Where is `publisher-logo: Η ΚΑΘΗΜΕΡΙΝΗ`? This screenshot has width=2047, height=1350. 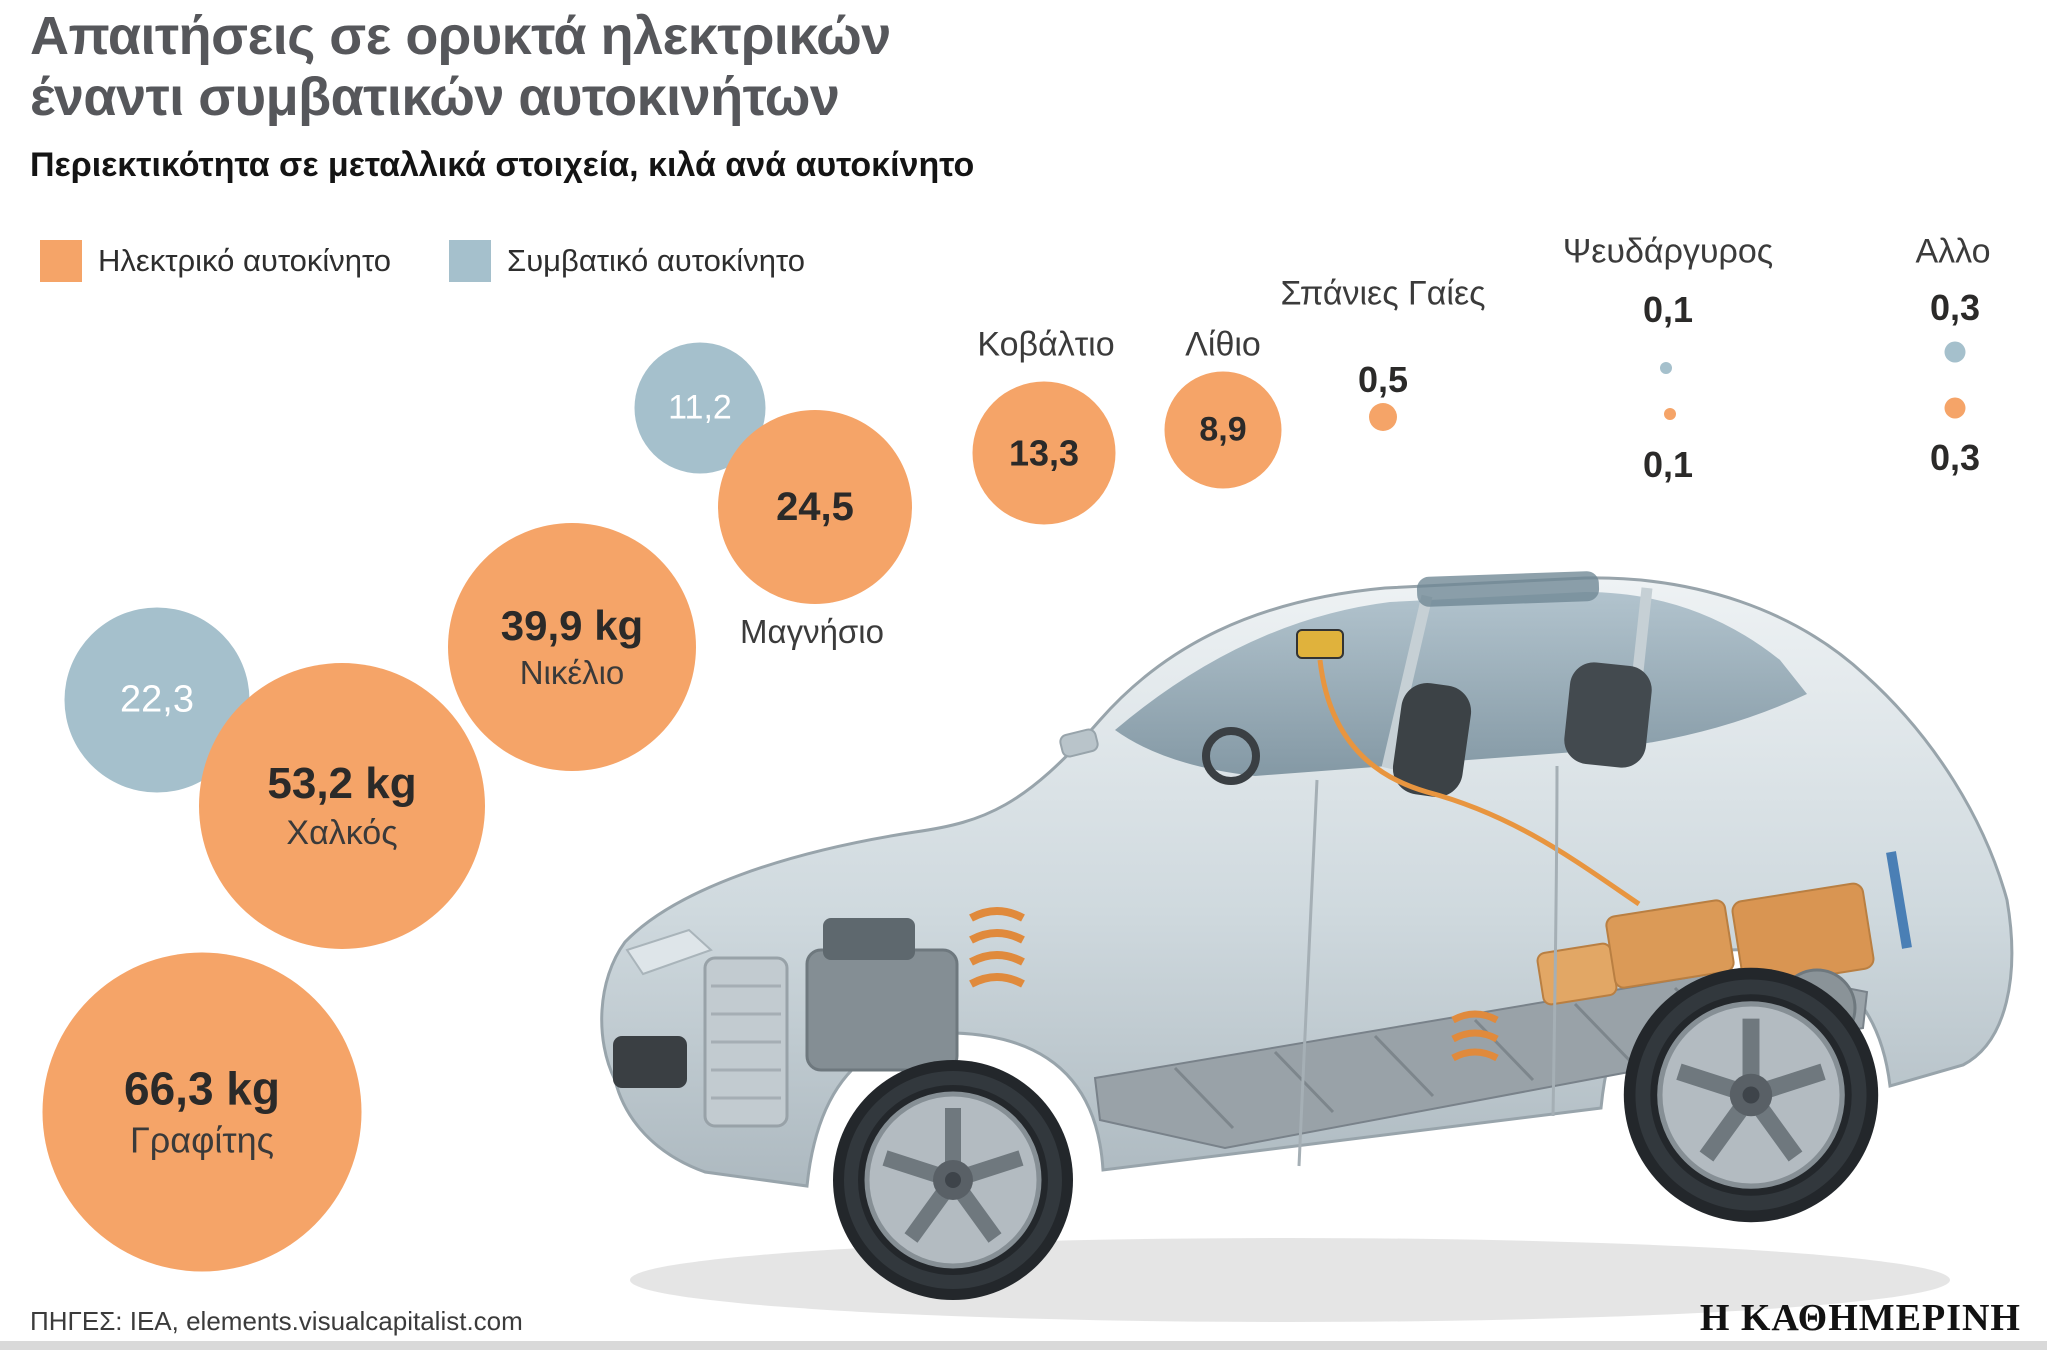
publisher-logo: Η ΚΑΘΗΜΕΡΙΝΗ is located at coordinates (1860, 1318).